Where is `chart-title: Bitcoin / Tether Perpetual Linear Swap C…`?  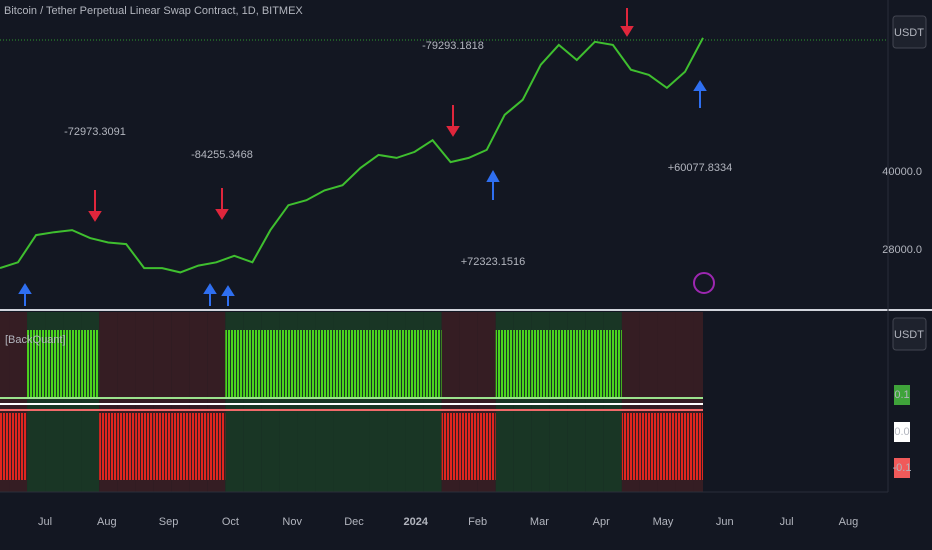
chart-title: Bitcoin / Tether Perpetual Linear Swap C… is located at coordinates (153, 11).